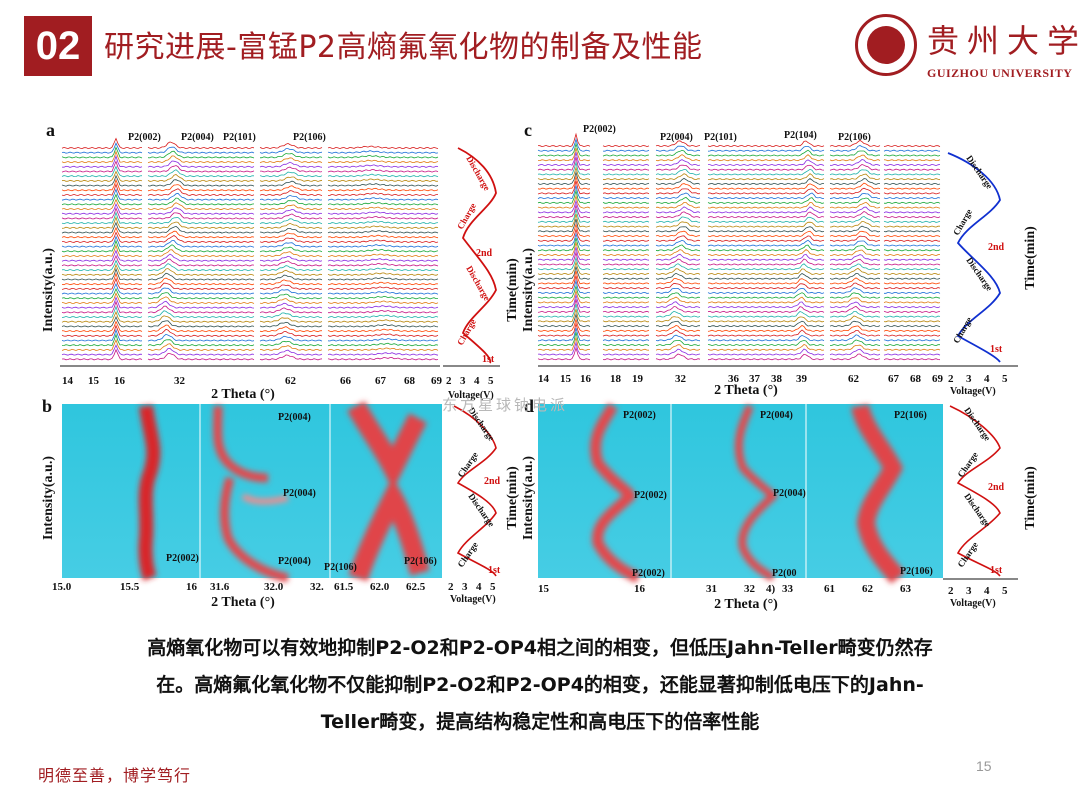 Image resolution: width=1080 pixels, height=804 pixels. Describe the element at coordinates (566, 379) in the screenshot. I see `x-tick-label: 15` at that location.